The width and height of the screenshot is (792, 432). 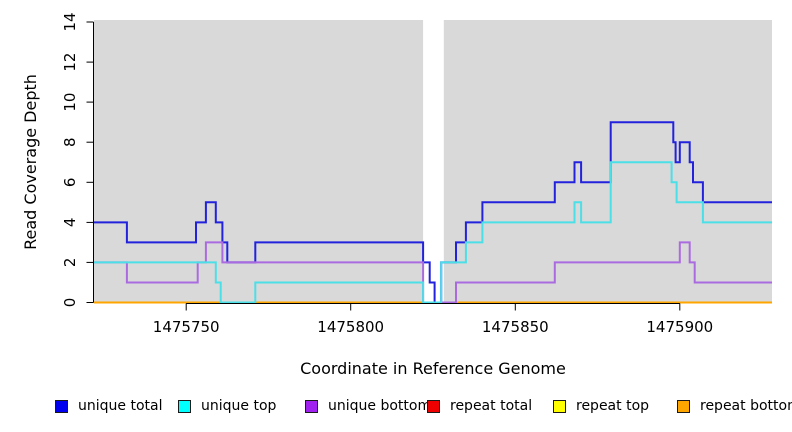 I want to click on legend-label: repeat total, so click(x=491, y=406).